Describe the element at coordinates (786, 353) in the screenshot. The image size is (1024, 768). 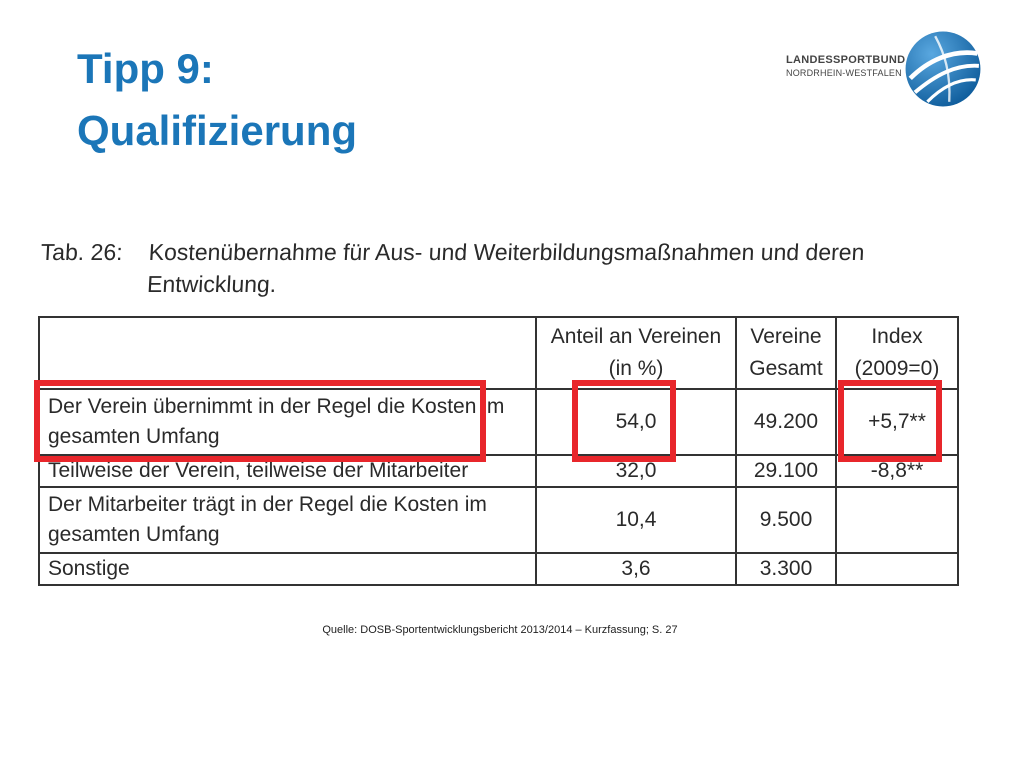
I see `header-cell-clubs: Vereine Gesamt` at that location.